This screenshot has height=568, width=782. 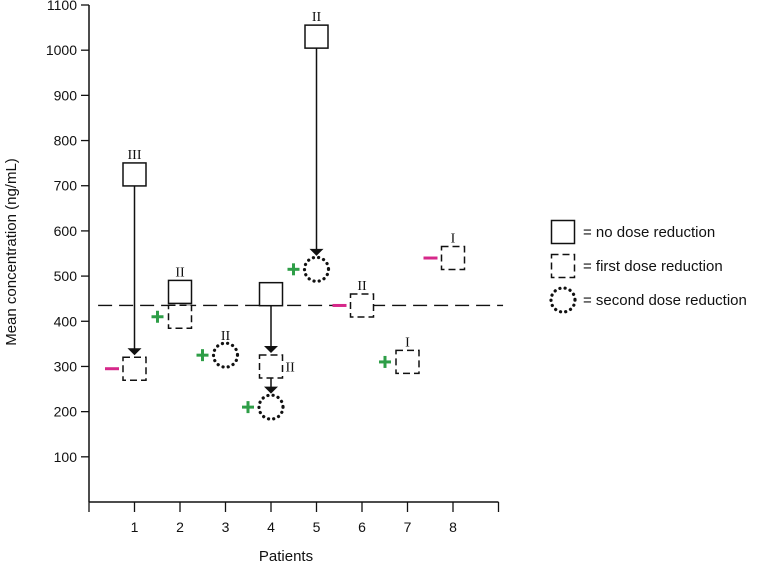 I want to click on y-tick-label-900: 900, so click(x=66, y=95).